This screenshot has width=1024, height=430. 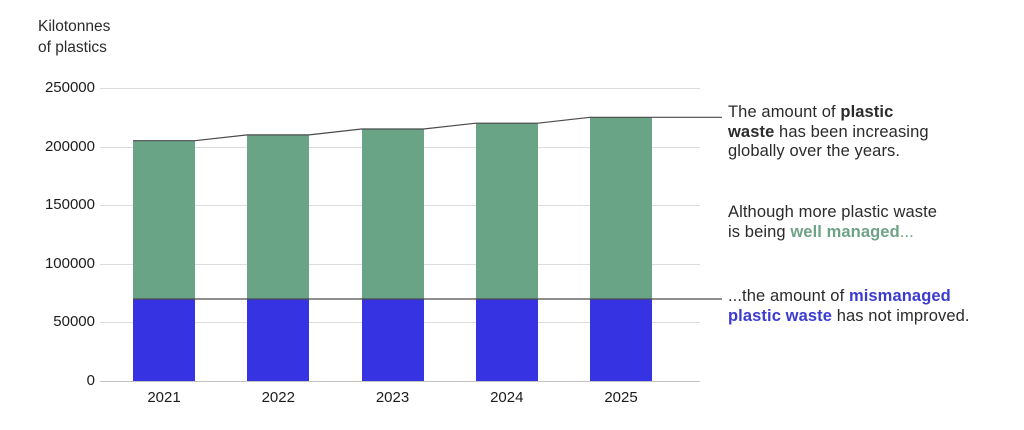 I want to click on annotation-text: plastic waste, so click(x=780, y=315).